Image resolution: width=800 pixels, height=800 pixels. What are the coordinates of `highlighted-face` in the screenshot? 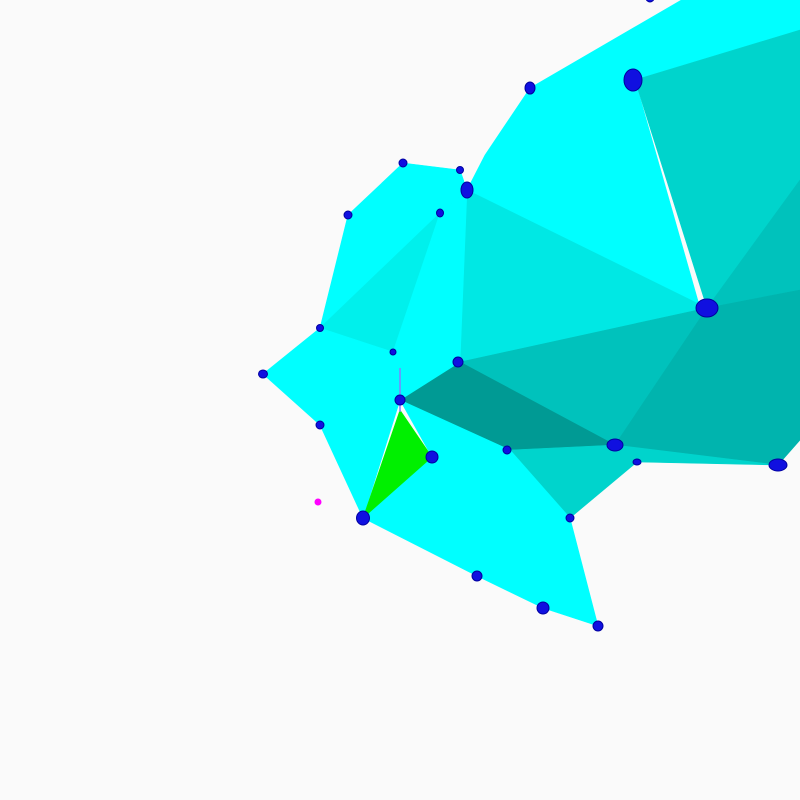 It's located at (397, 464).